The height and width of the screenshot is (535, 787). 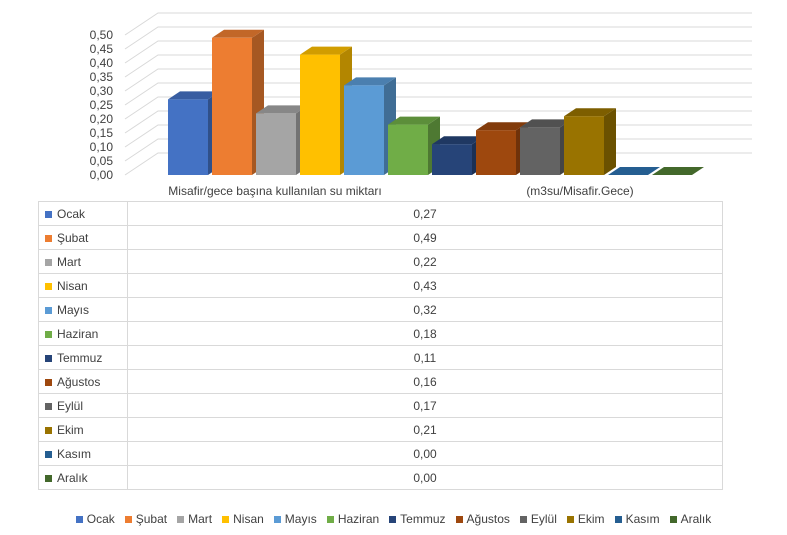 I want to click on series-name: Ekim, so click(x=70, y=429).